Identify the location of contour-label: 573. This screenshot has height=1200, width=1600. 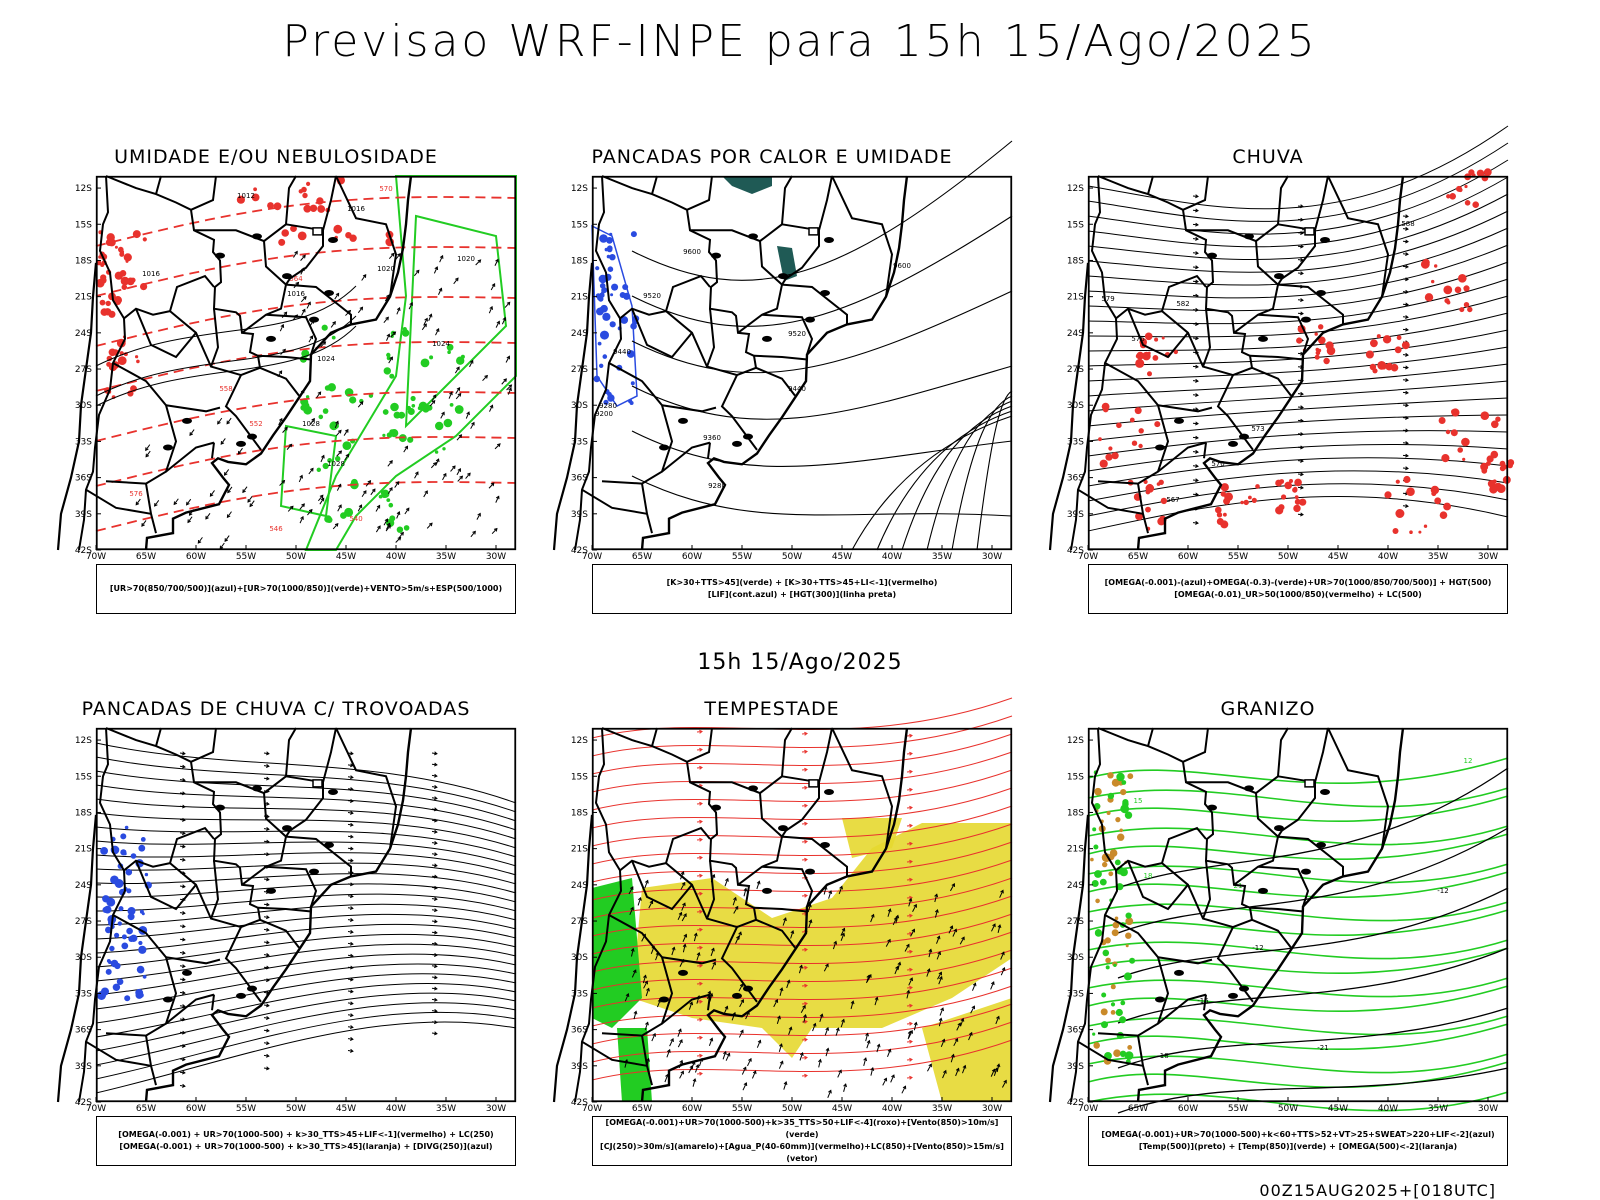
(1257, 429).